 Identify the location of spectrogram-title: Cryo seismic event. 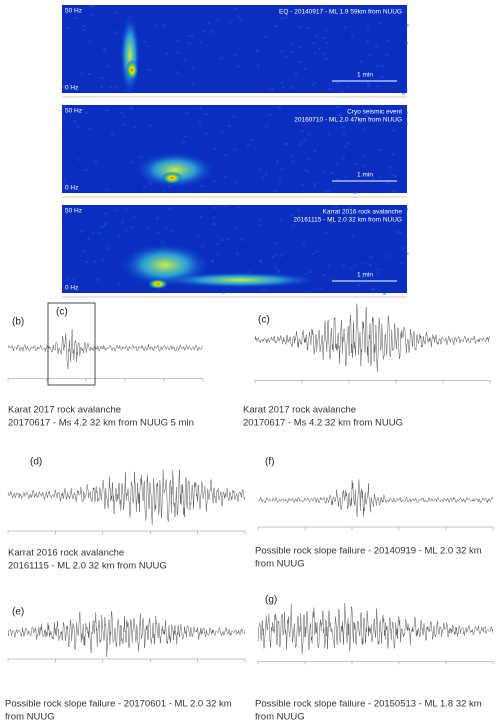
(374, 112).